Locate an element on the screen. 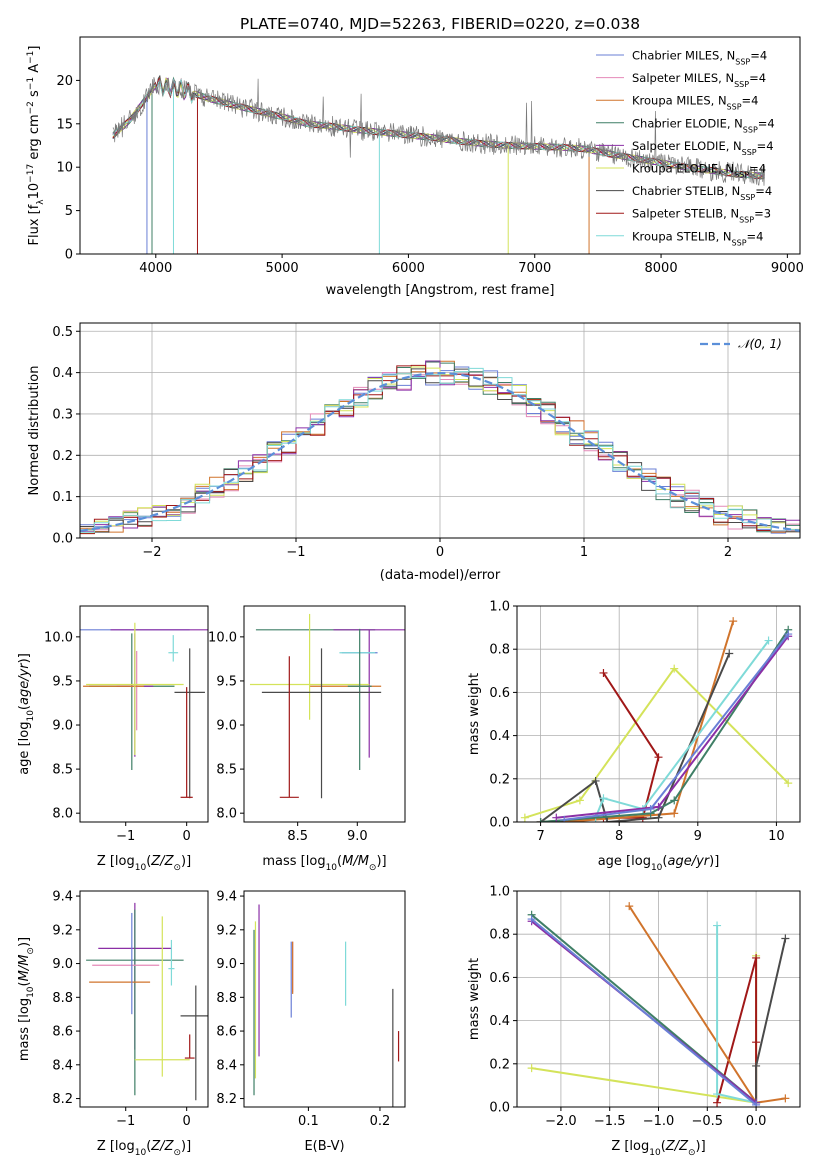  x-axis-label: (data-model)/error is located at coordinates (440, 575).